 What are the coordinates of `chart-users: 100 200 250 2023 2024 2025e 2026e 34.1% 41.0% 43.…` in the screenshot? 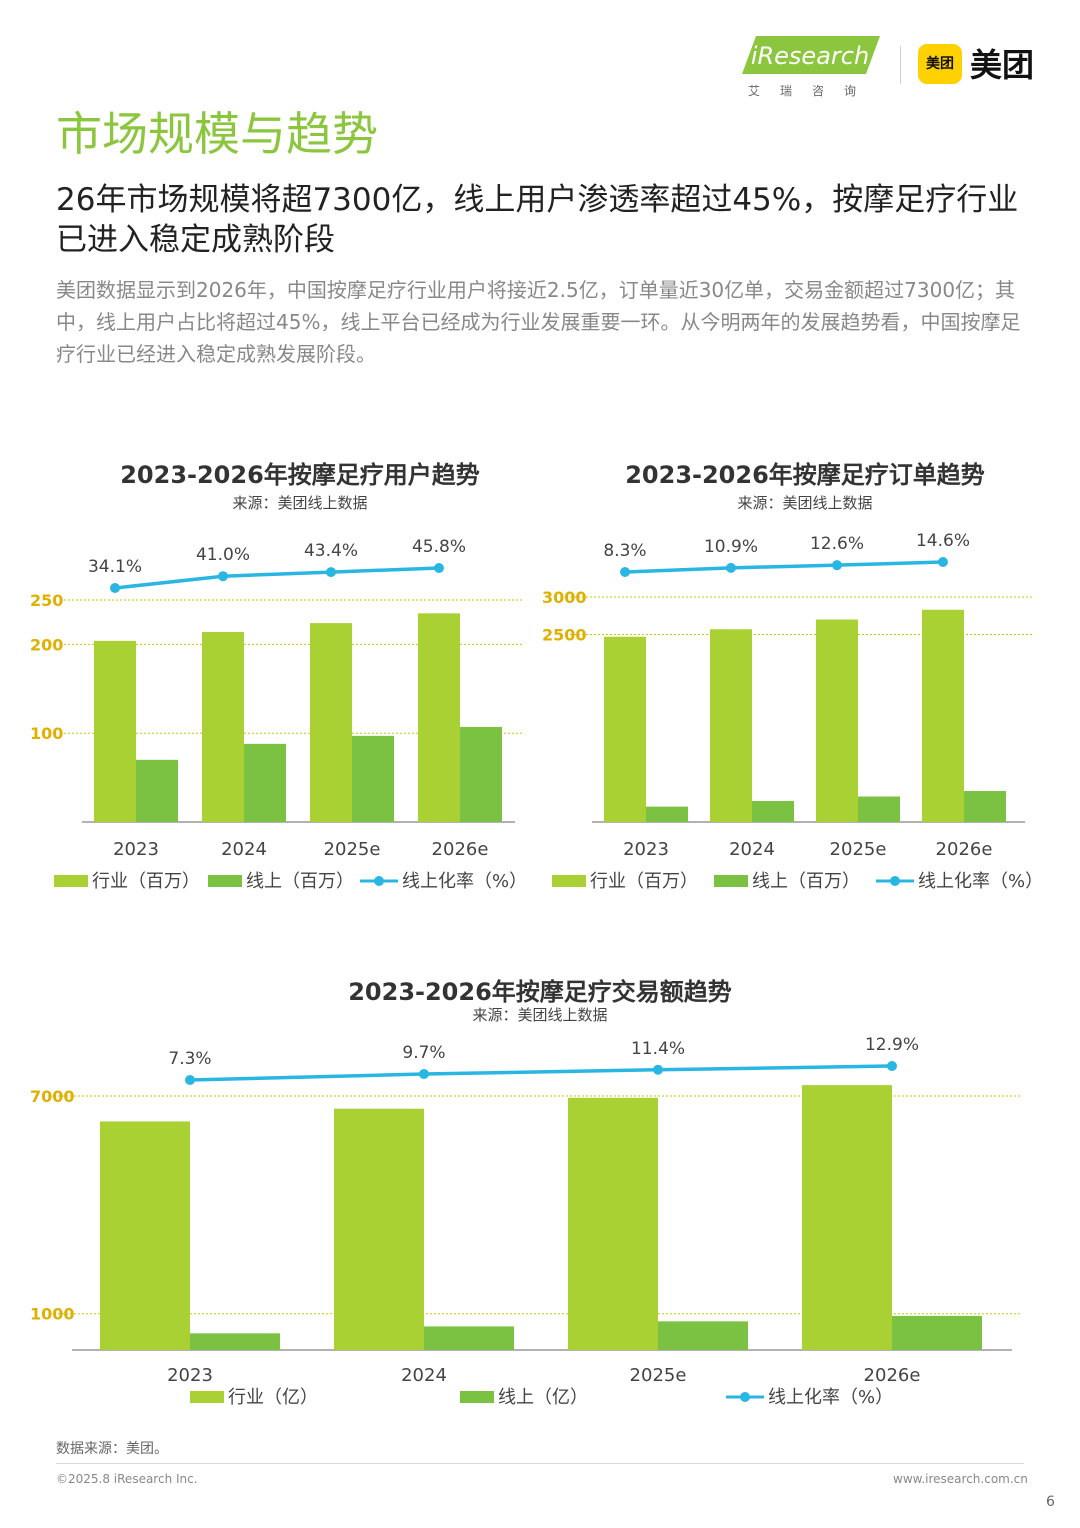 It's located at (278, 714).